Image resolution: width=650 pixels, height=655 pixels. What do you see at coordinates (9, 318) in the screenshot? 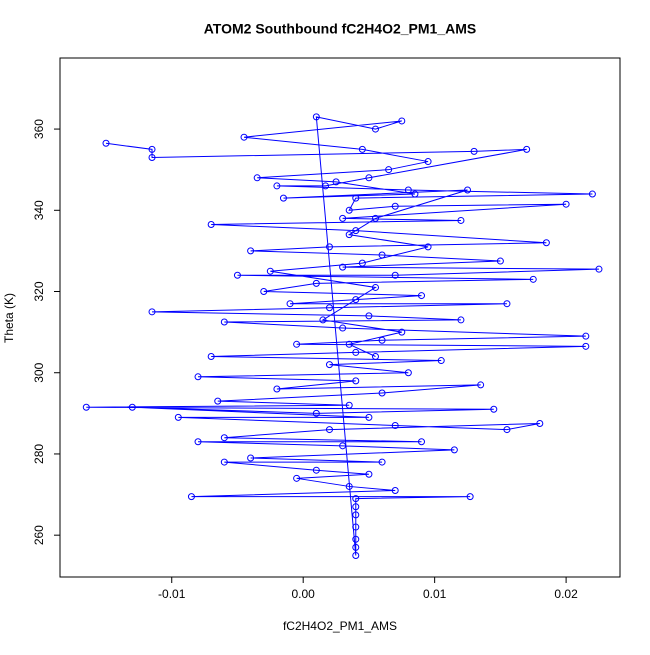
I see `y-axis-label: Theta (K)` at bounding box center [9, 318].